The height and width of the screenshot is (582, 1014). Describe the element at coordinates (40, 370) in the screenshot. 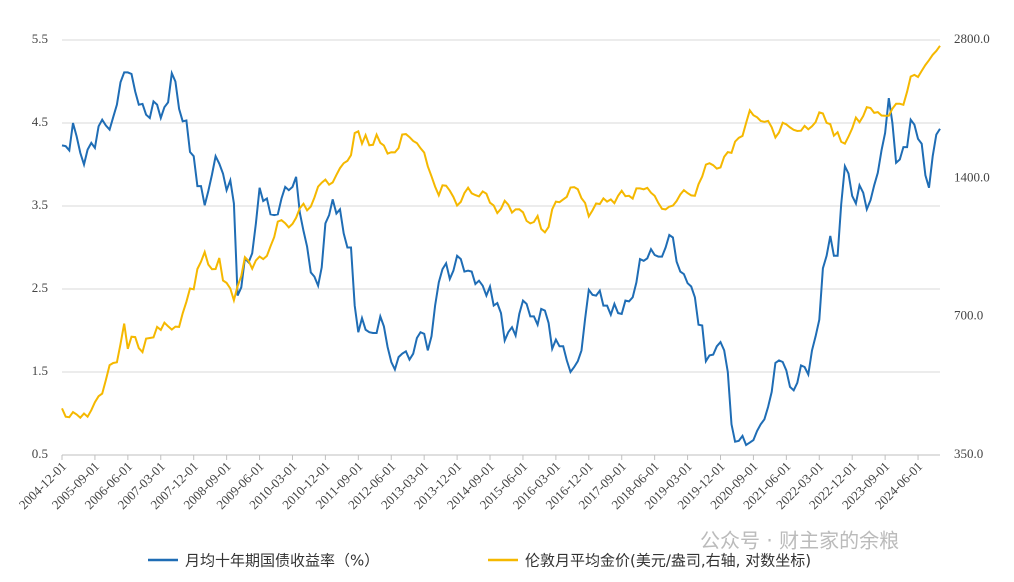

I see `y-tick-label: 1.5` at that location.